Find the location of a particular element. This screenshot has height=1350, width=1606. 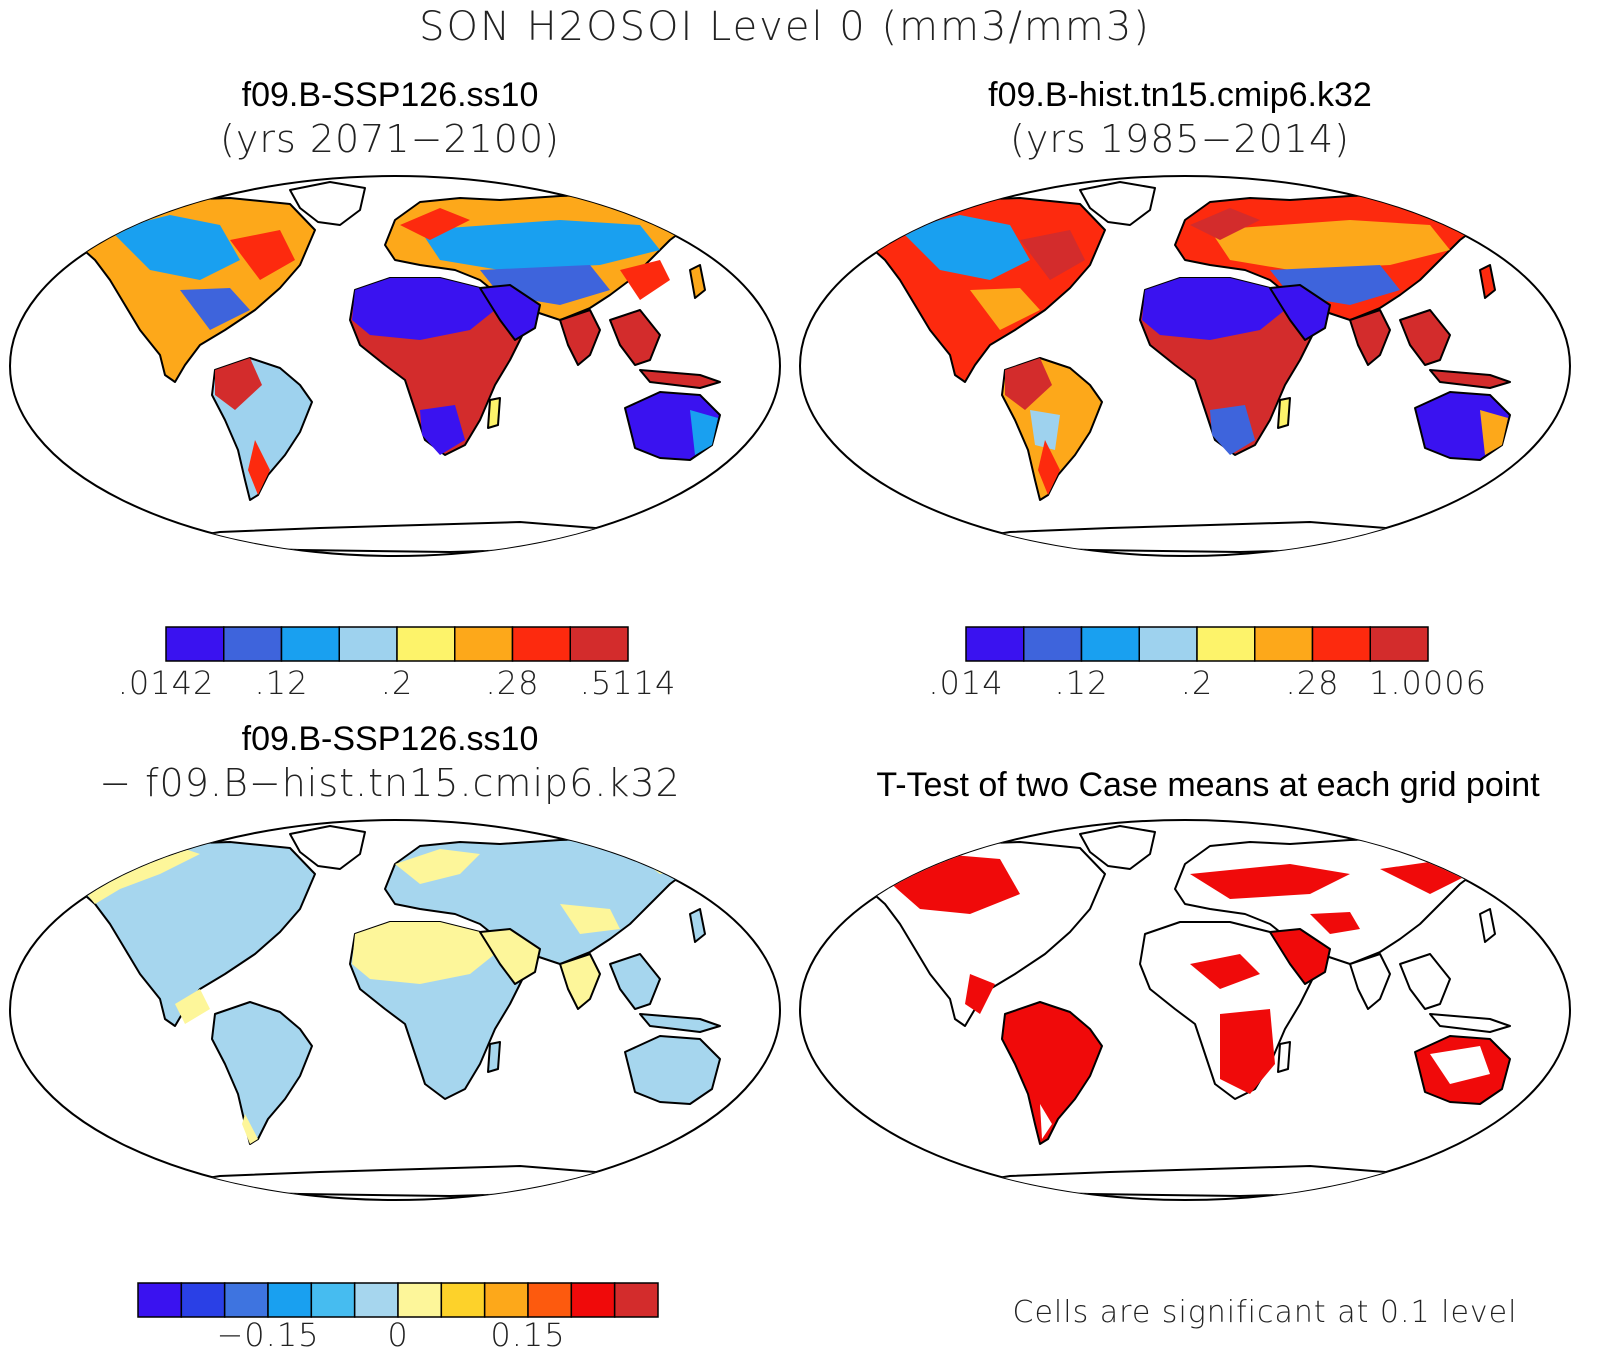

colorbar-tick-label: .5114 is located at coordinates (628, 683).